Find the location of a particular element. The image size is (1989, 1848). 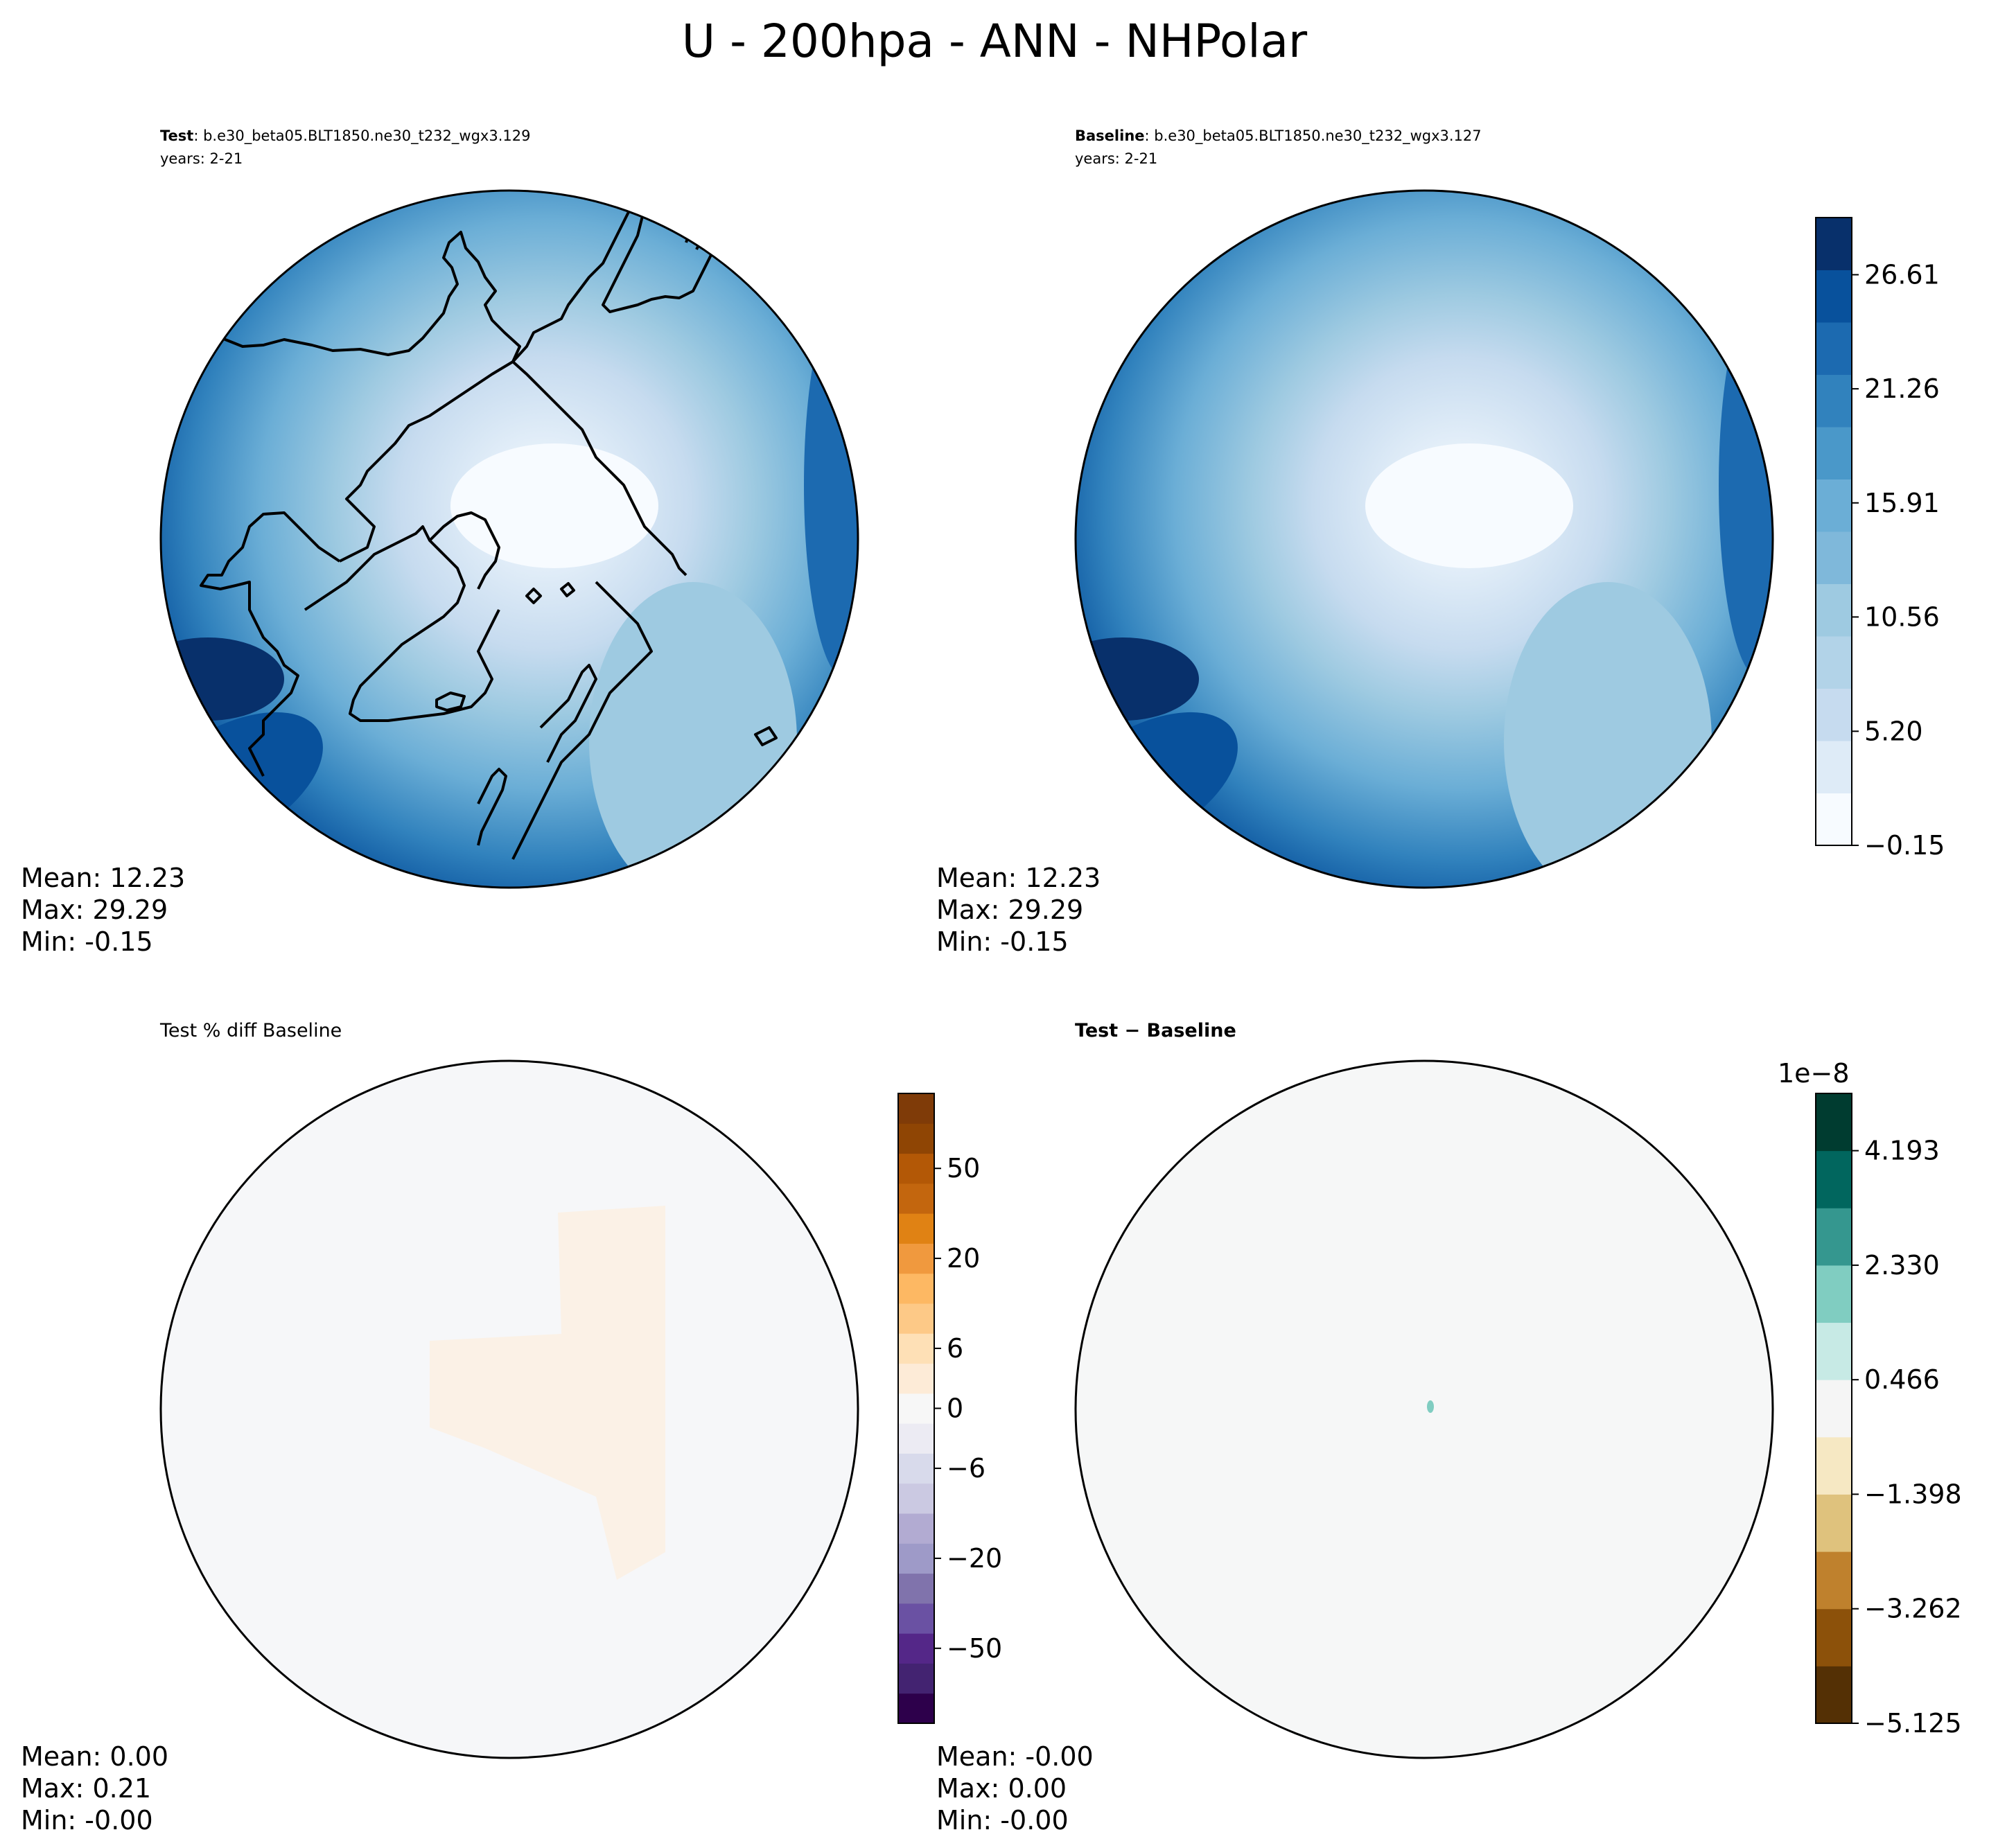

panel-diff-mean: Mean: -0.00 is located at coordinates (1015, 1756).